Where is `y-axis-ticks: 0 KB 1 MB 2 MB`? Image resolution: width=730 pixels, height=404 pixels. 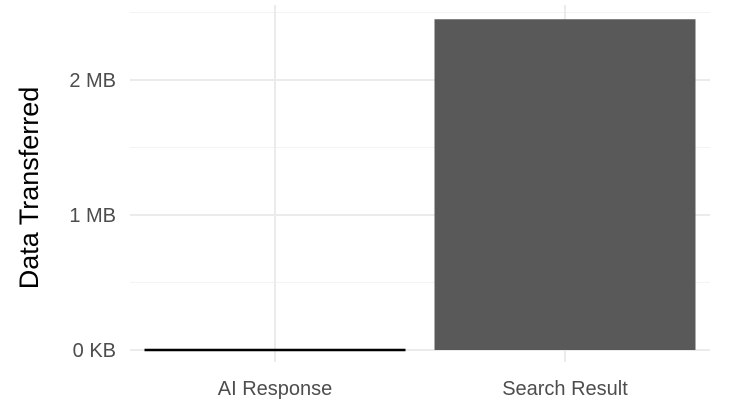 y-axis-ticks: 0 KB 1 MB 2 MB is located at coordinates (92, 216).